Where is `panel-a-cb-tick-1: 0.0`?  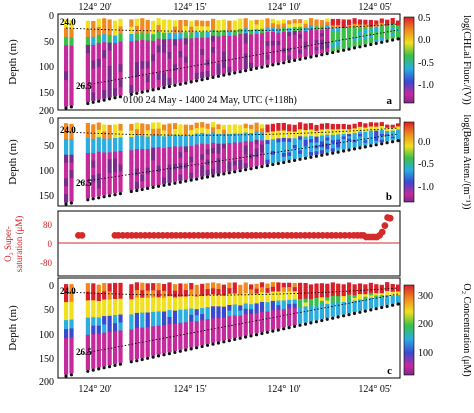
panel-a-cb-tick-1: 0.0 is located at coordinates (424, 40).